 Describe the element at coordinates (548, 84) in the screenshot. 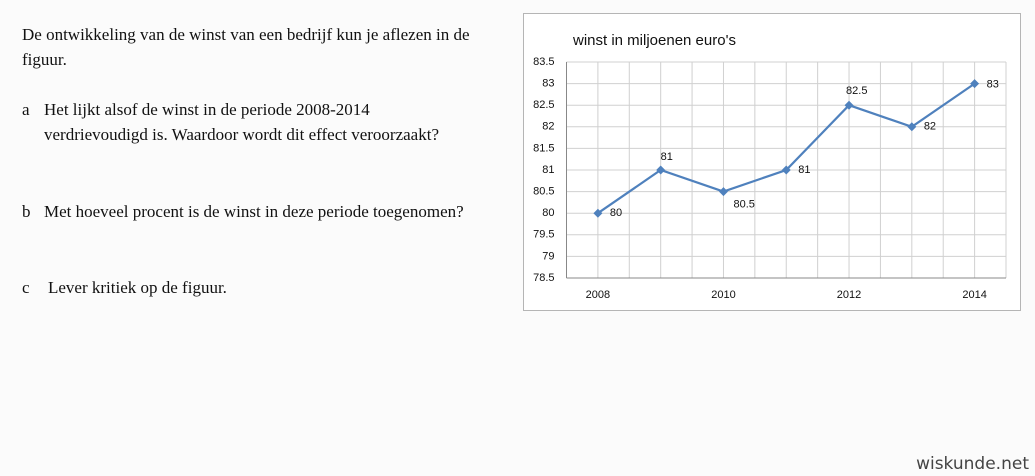

I see `y-tick-label: 83` at that location.